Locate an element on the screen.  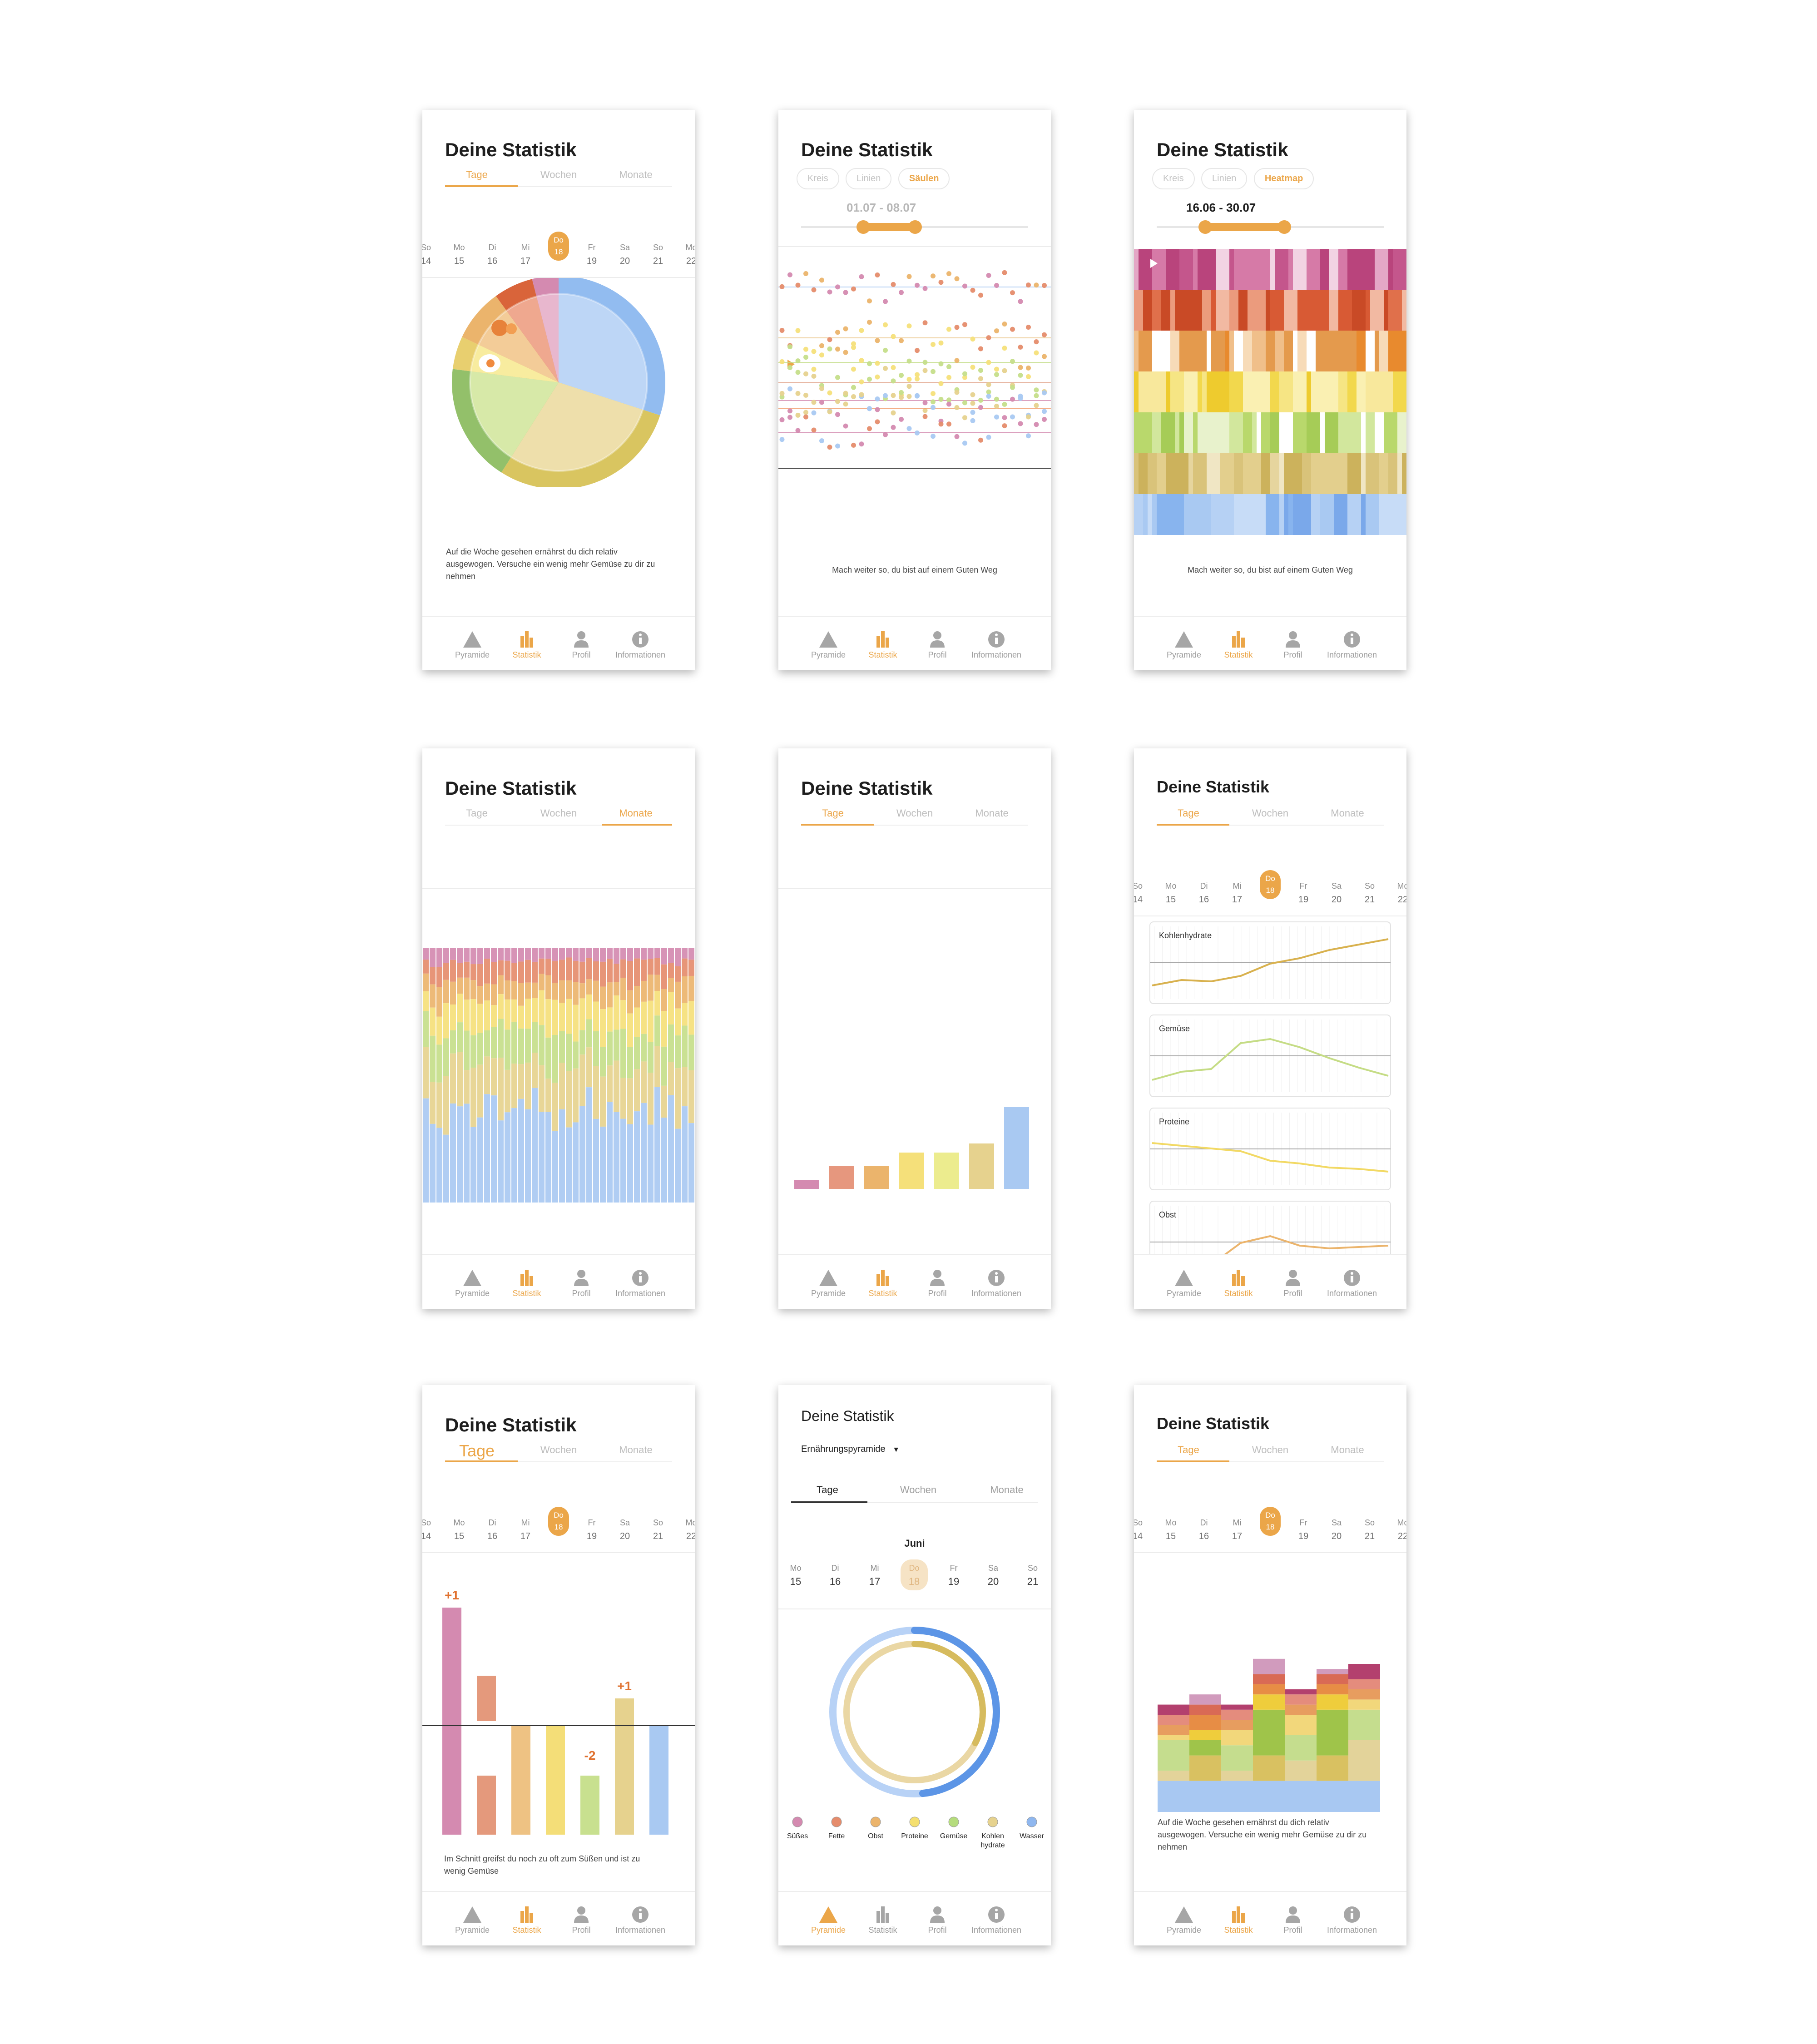
pill-saeulen: Säulen is located at coordinates (924, 178).